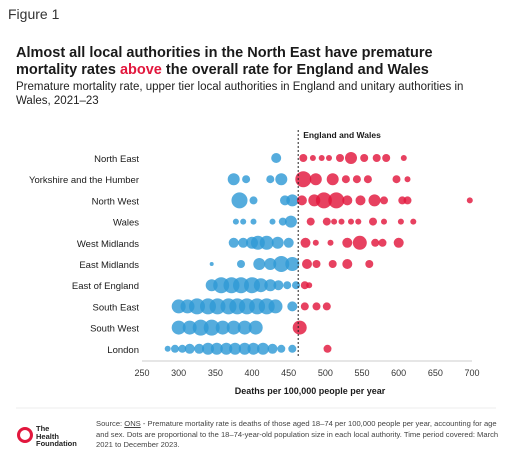 The width and height of the screenshot is (512, 456). What do you see at coordinates (116, 307) in the screenshot?
I see `category-label: South East` at bounding box center [116, 307].